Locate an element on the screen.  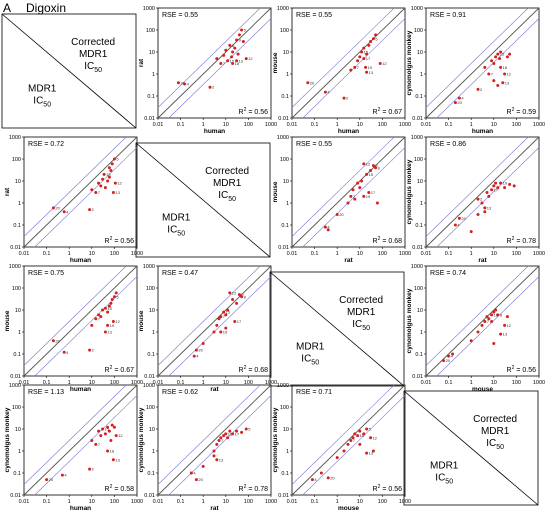
r2-label: R2 = 0.58 is located at coordinates (120, 488).